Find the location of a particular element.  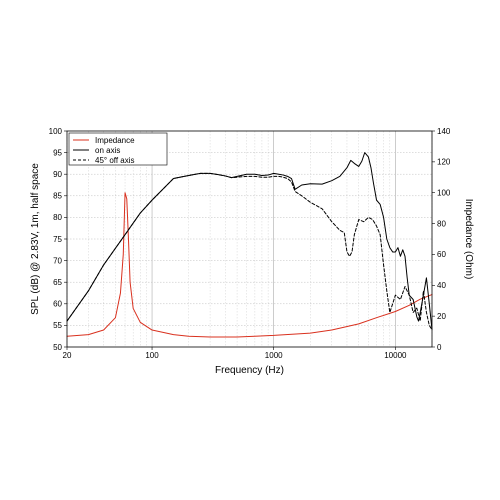

left-tick-label: 65 is located at coordinates (57, 282).